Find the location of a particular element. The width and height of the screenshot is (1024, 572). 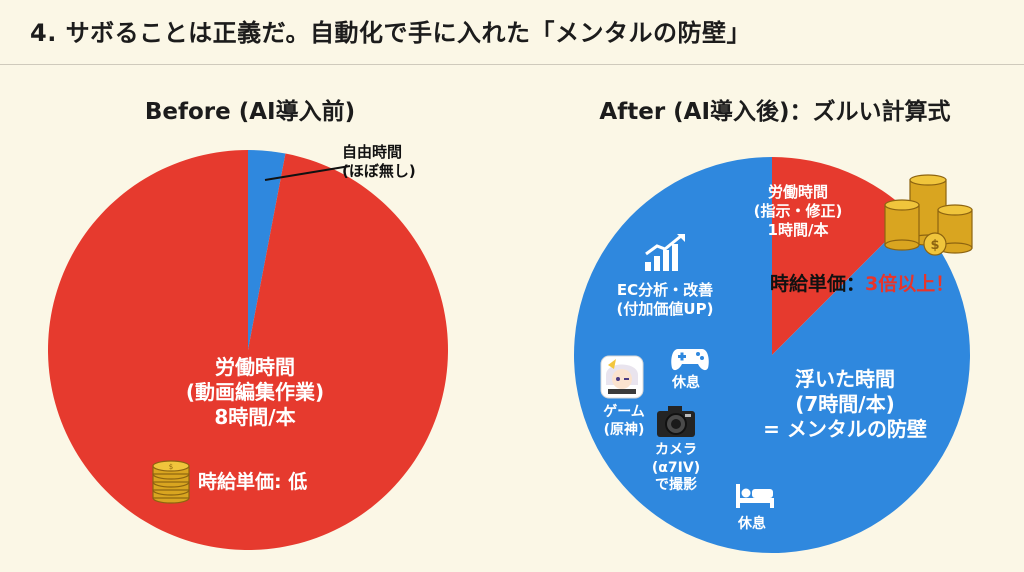

after-hourly-rate-highlight: 3倍以上！ is located at coordinates (910, 284).